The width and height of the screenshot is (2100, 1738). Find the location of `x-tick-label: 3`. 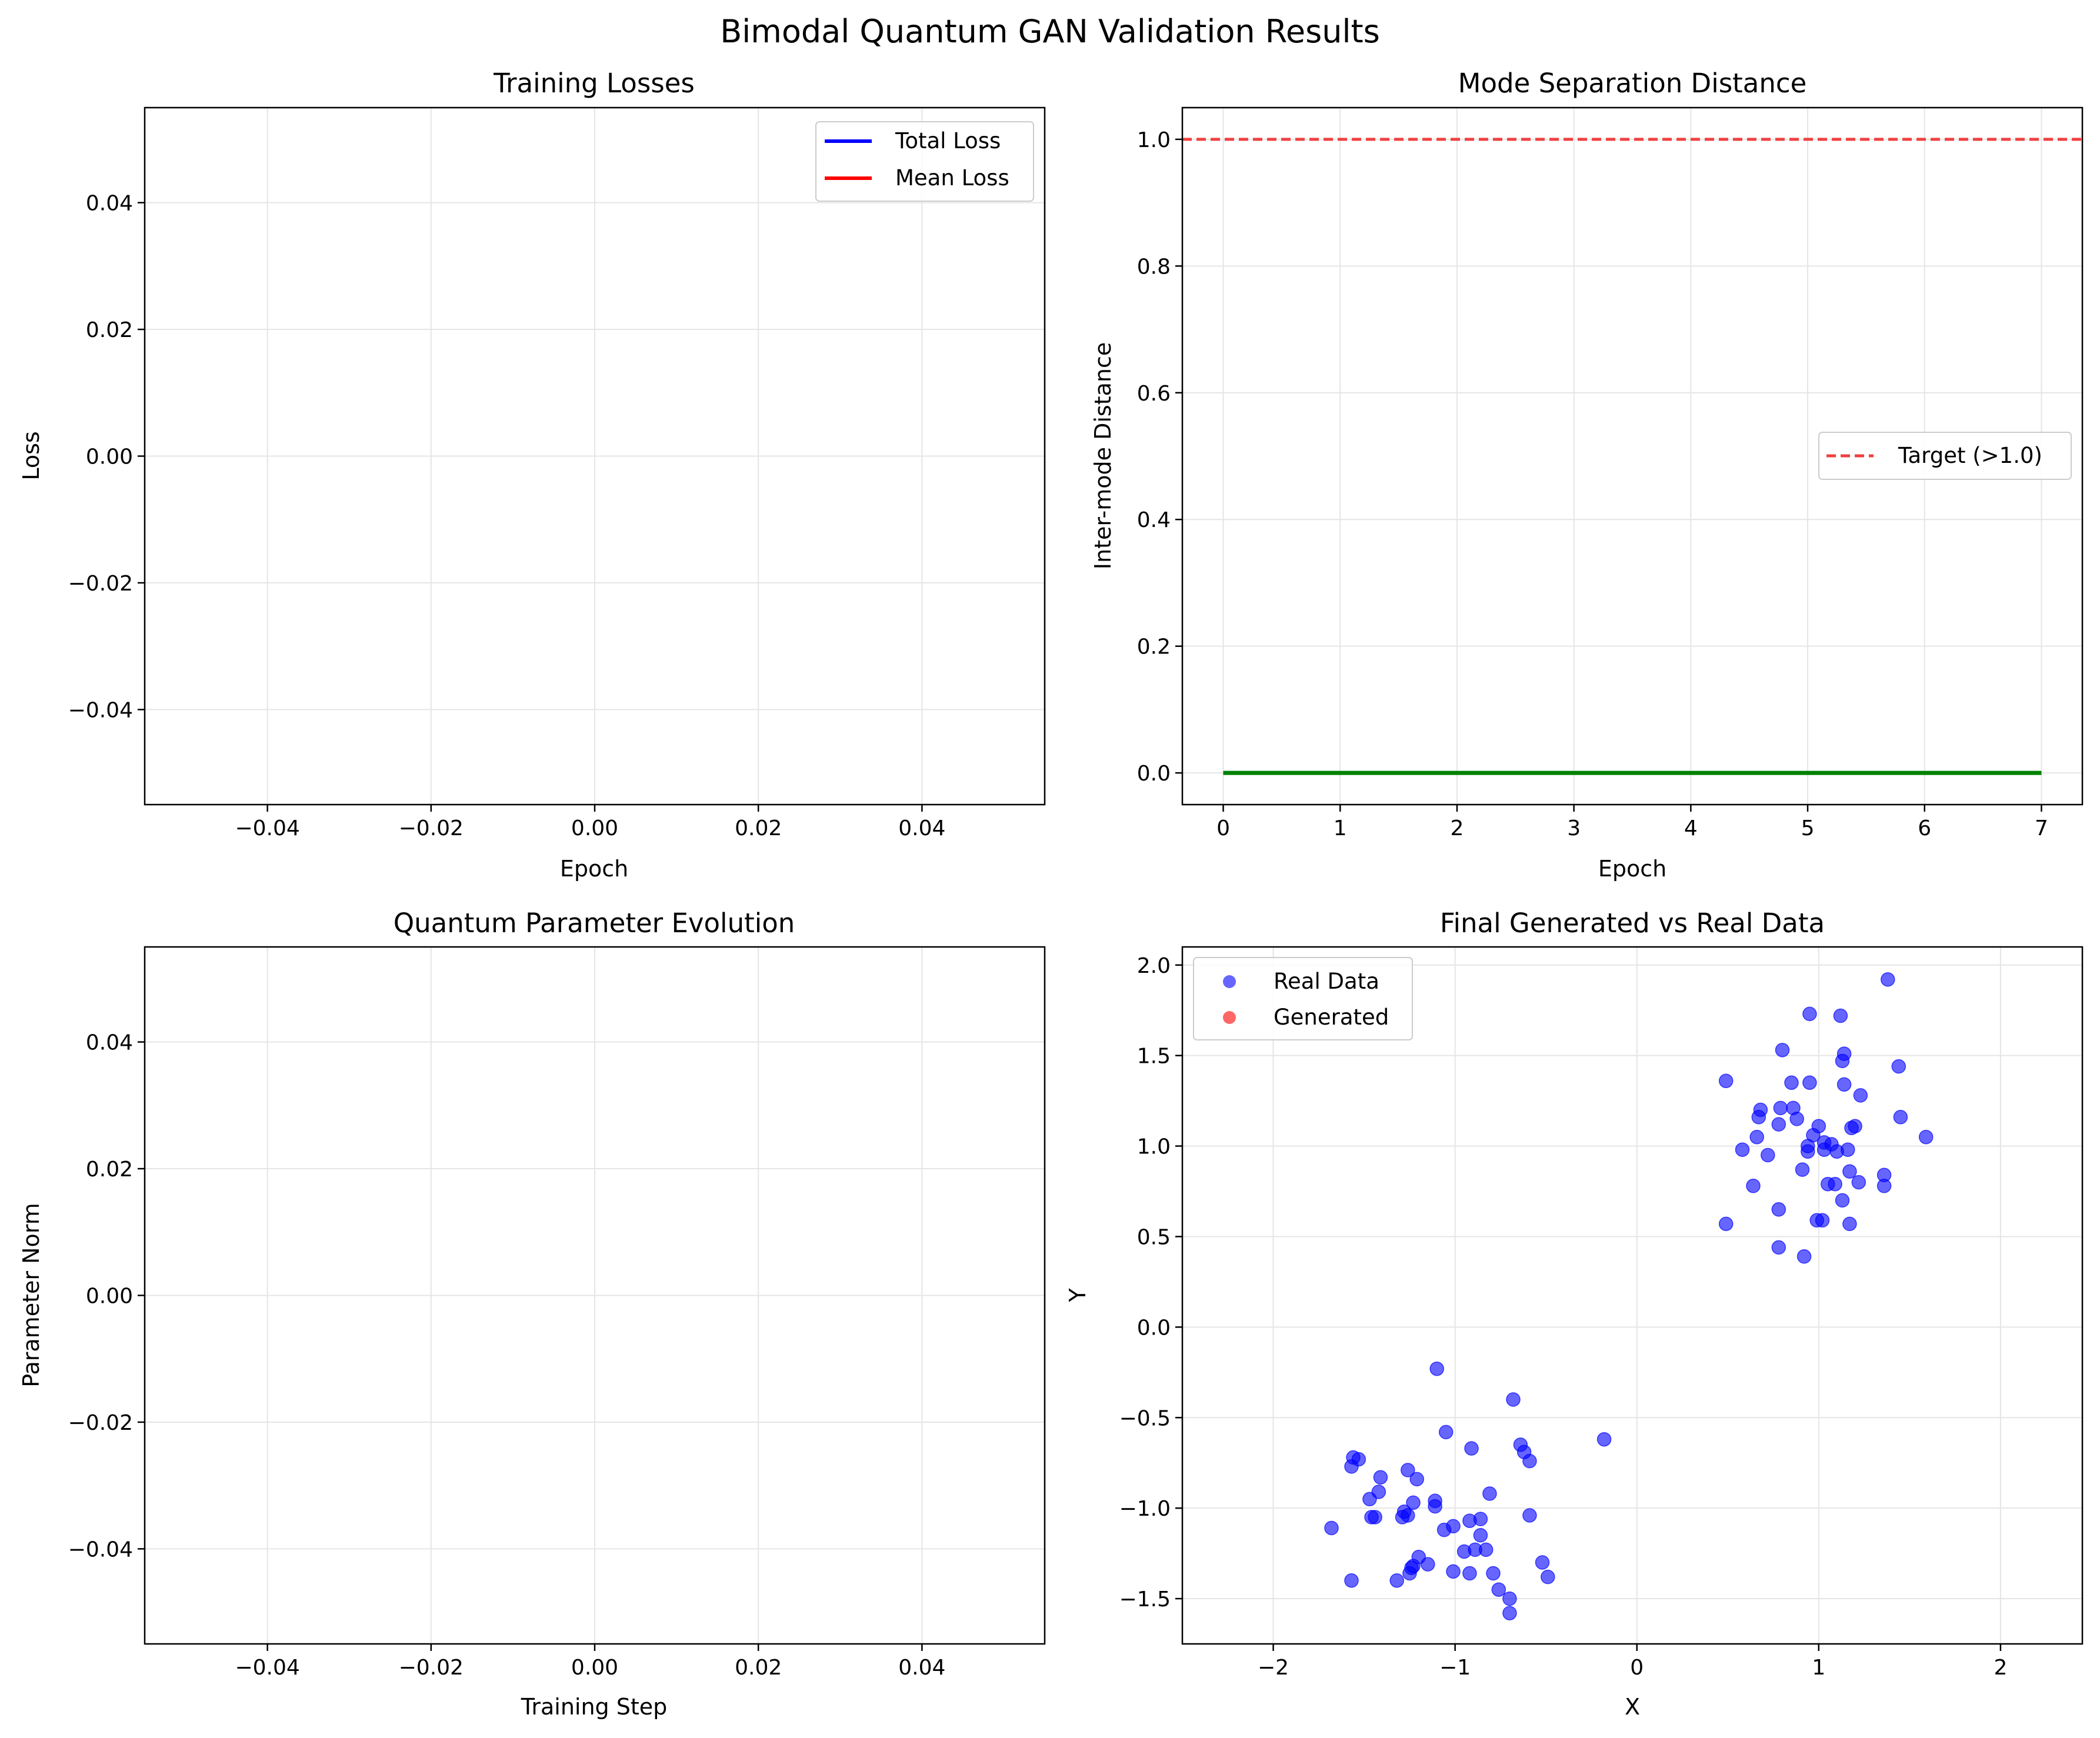

x-tick-label: 3 is located at coordinates (1574, 828).